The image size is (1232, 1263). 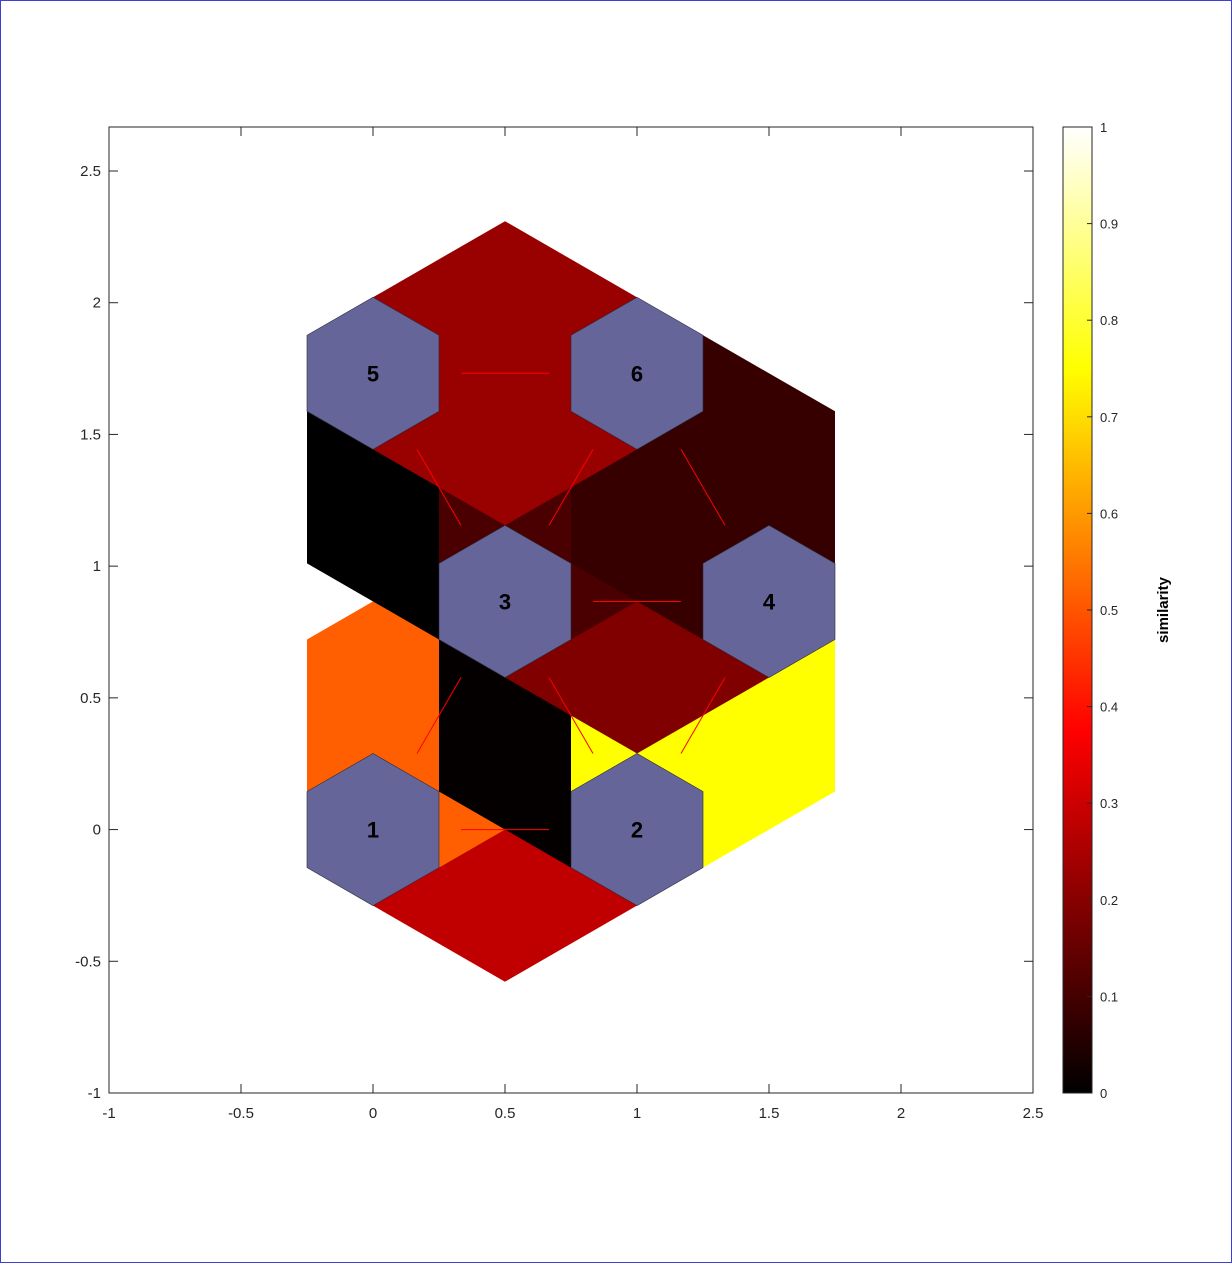 I want to click on colorbar-tick-label: 0.3, so click(x=1109, y=803).